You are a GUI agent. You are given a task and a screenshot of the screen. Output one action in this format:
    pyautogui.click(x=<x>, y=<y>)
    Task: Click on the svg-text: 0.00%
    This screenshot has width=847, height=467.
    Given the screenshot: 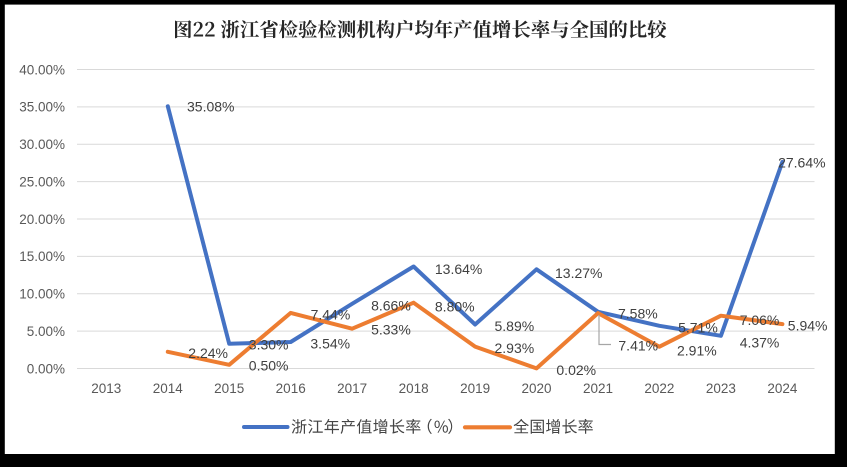 What is the action you would take?
    pyautogui.click(x=46, y=368)
    